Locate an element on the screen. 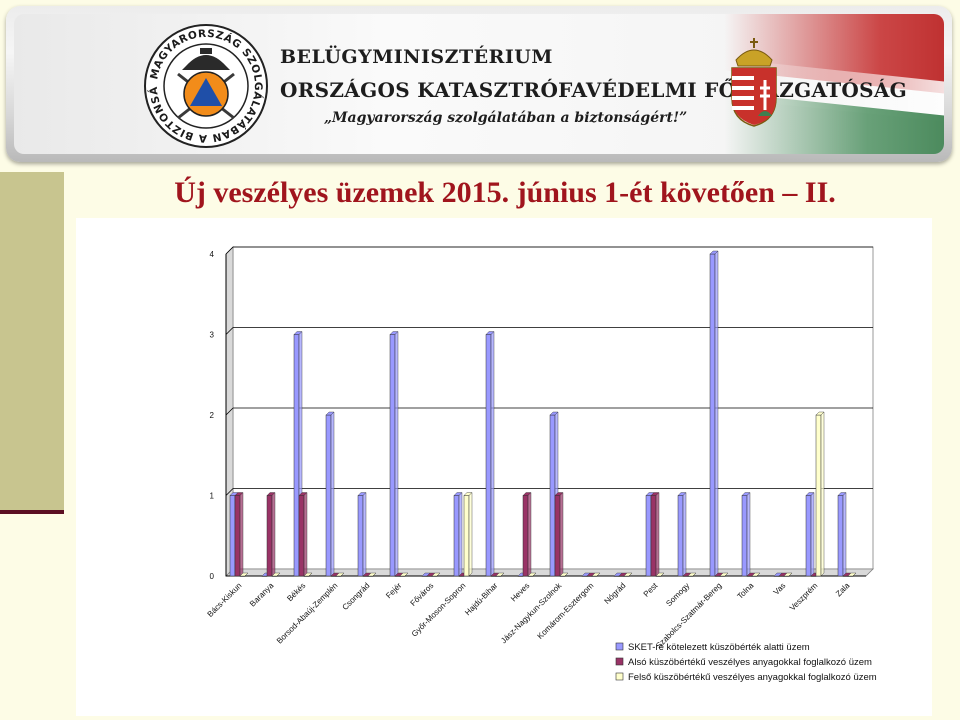 The width and height of the screenshot is (960, 720). category-label: Bács-Kiskun is located at coordinates (225, 600).